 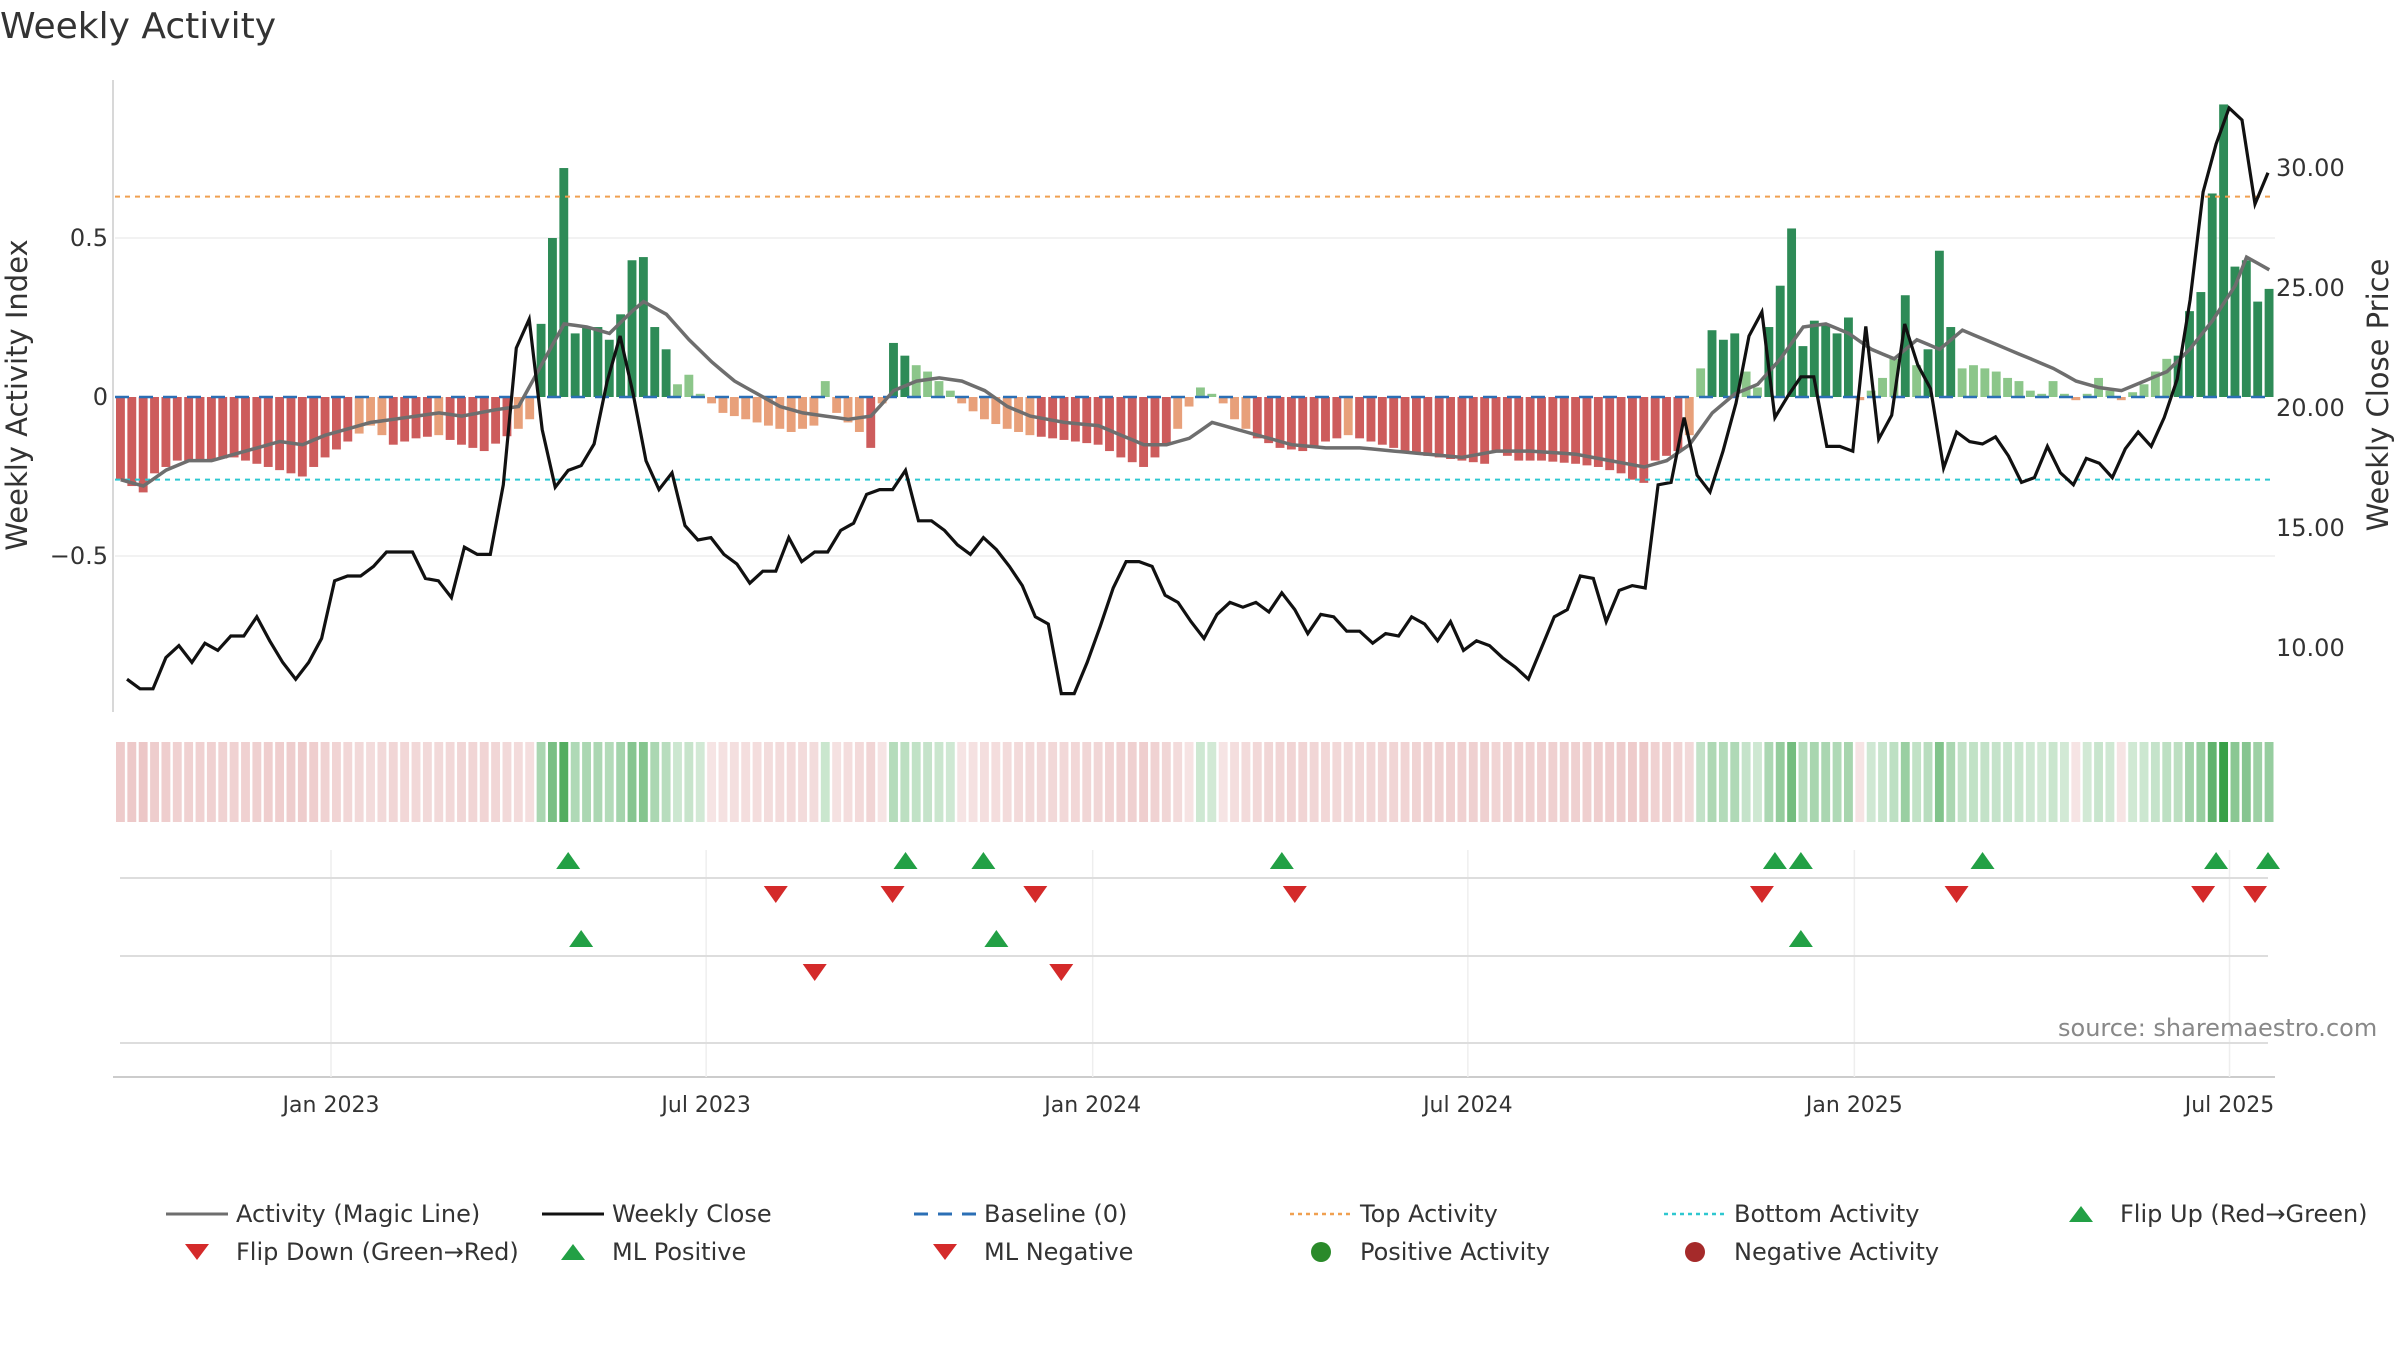 What do you see at coordinates (1091, 1105) in the screenshot?
I see `x-tick-label: Jan 2024` at bounding box center [1091, 1105].